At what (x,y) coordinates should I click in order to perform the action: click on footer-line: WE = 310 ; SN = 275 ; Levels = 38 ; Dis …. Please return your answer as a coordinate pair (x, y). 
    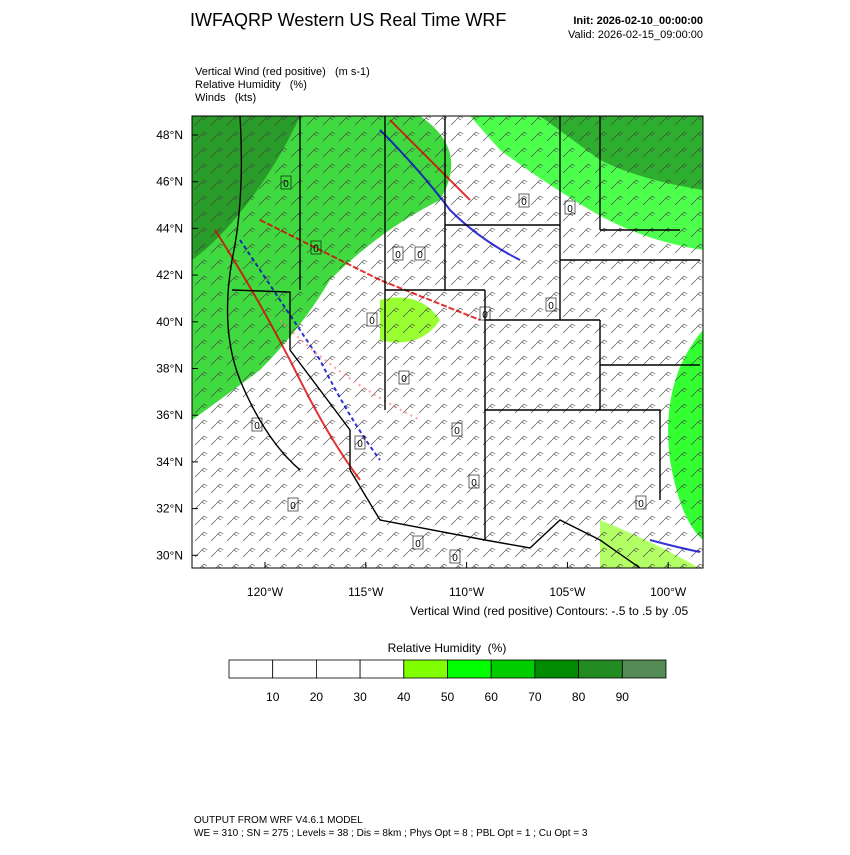
    Looking at the image, I should click on (391, 833).